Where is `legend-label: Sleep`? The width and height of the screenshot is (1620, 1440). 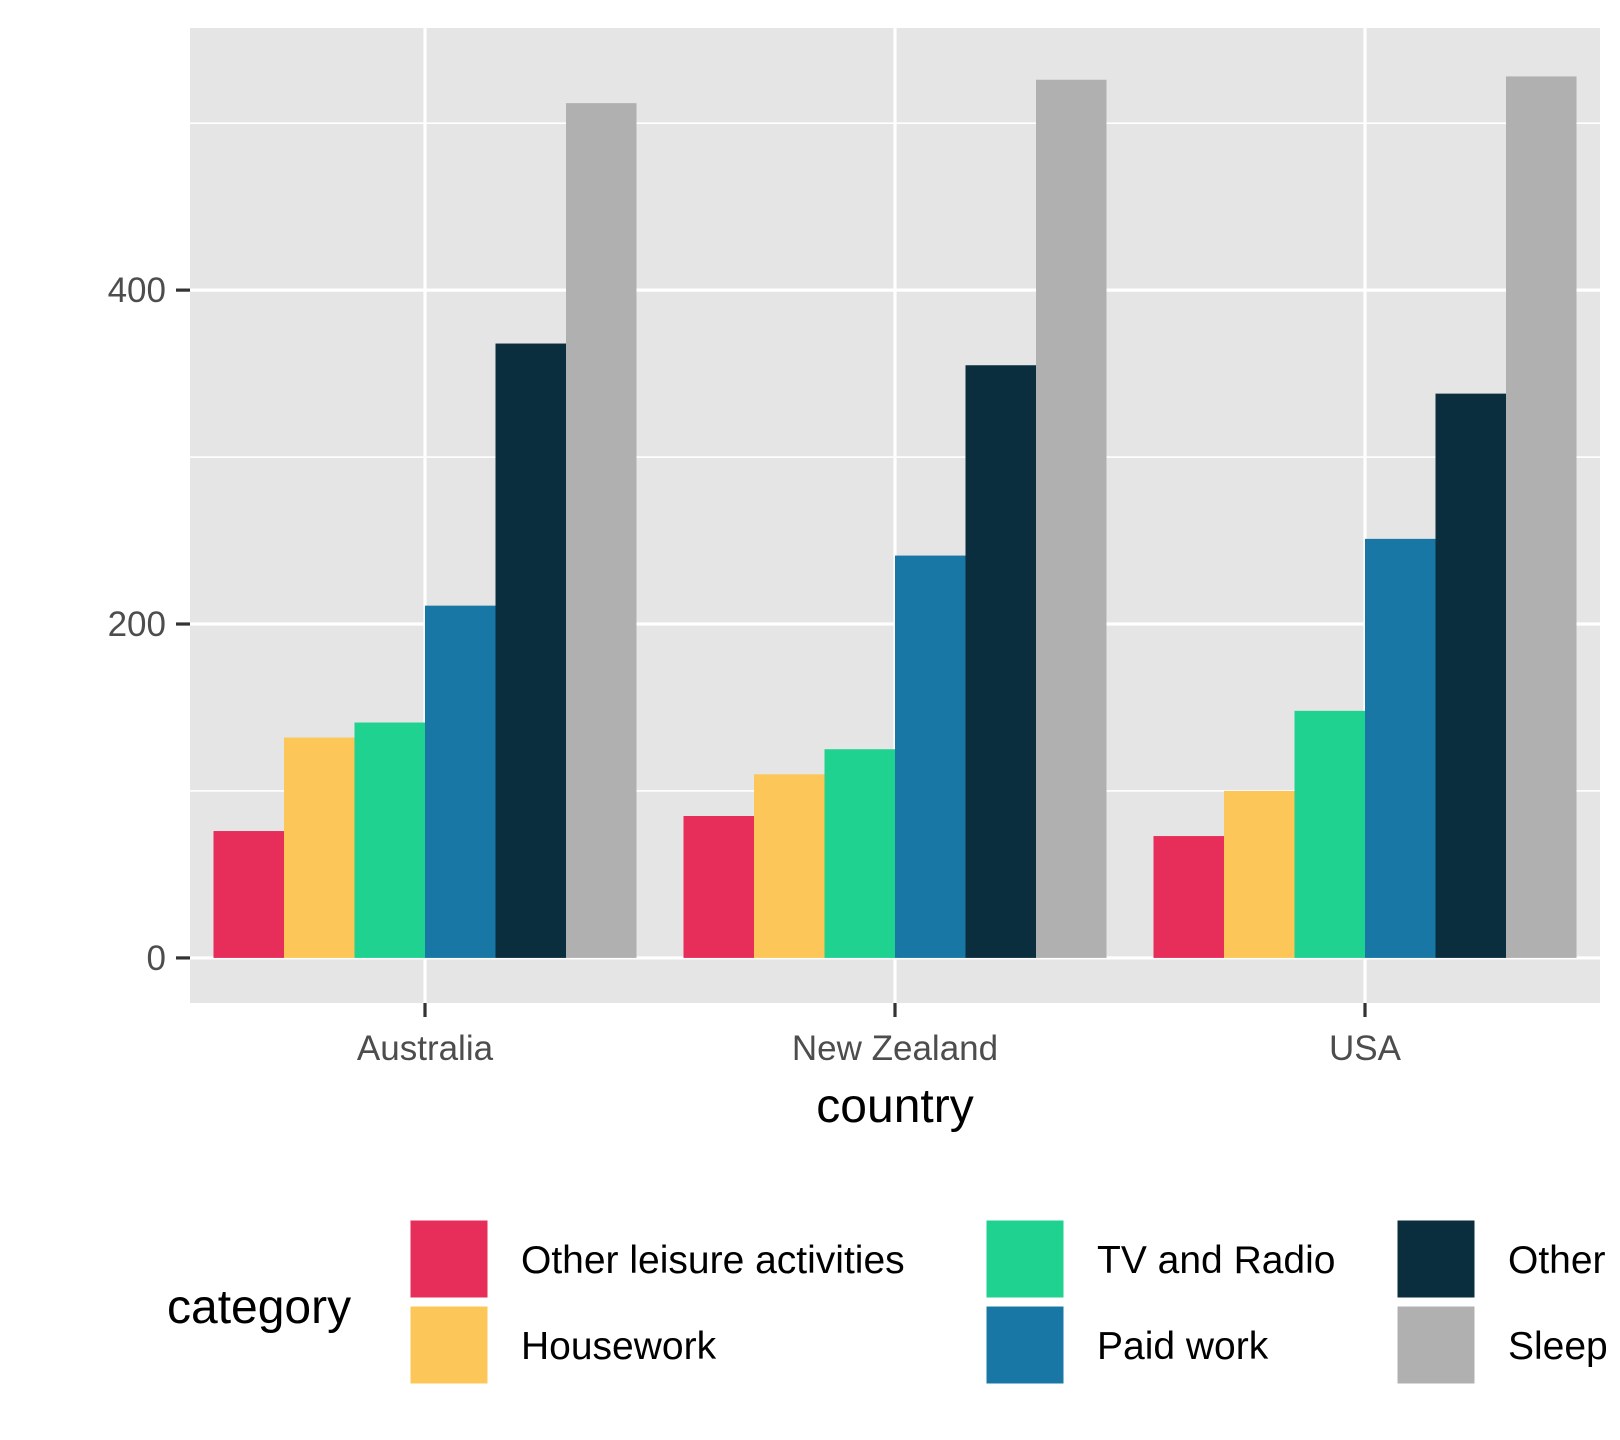
legend-label: Sleep is located at coordinates (1558, 1346).